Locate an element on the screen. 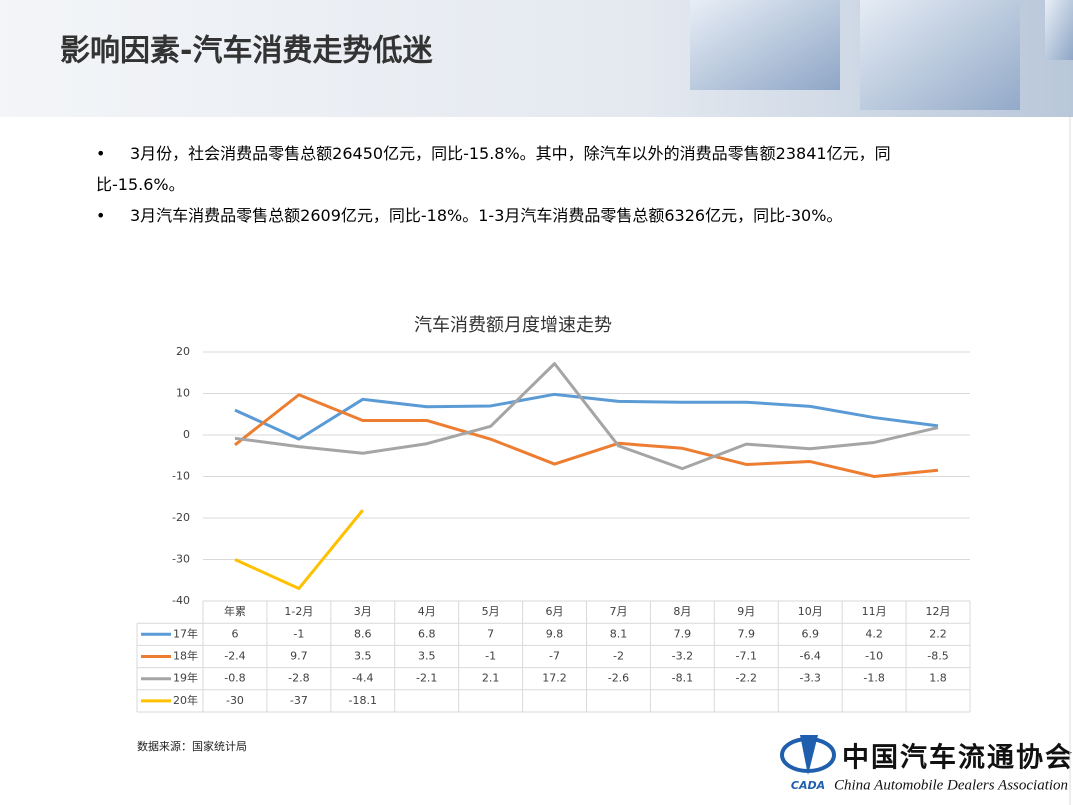  table-value: 1.8 is located at coordinates (938, 678).